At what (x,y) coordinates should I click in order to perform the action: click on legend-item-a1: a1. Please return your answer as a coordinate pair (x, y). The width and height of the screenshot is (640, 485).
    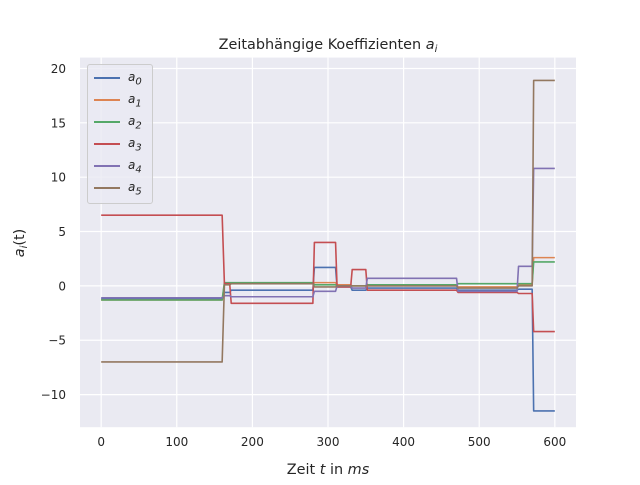
    Looking at the image, I should click on (124, 100).